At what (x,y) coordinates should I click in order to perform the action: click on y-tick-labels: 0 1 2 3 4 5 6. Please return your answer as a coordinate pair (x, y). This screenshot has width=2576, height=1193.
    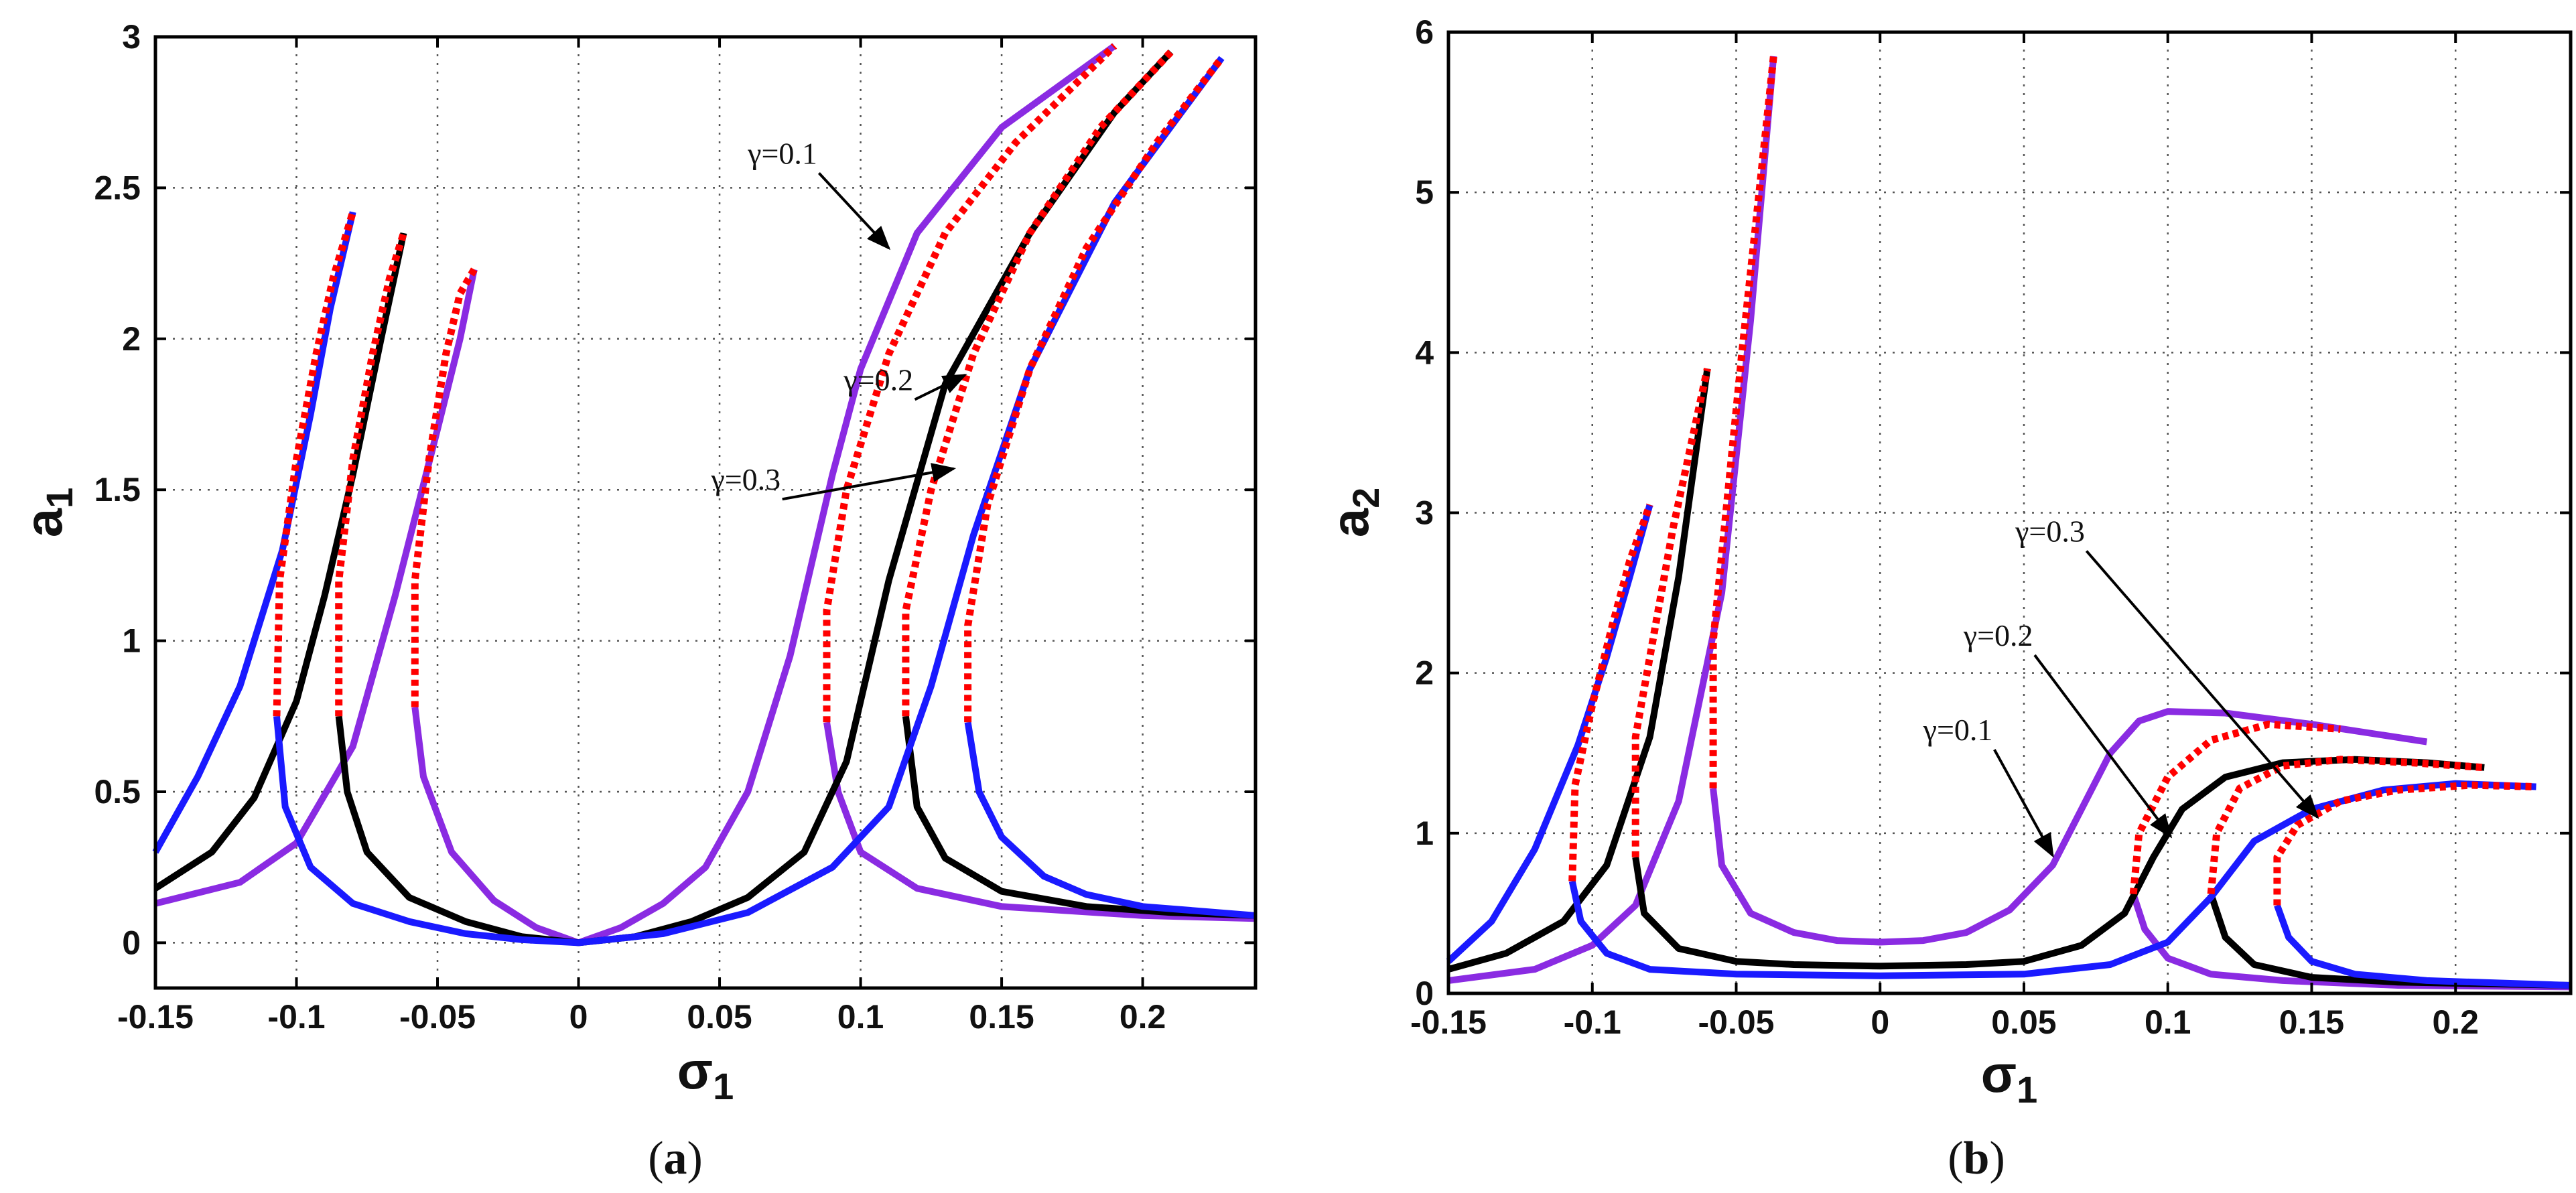
    Looking at the image, I should click on (1424, 512).